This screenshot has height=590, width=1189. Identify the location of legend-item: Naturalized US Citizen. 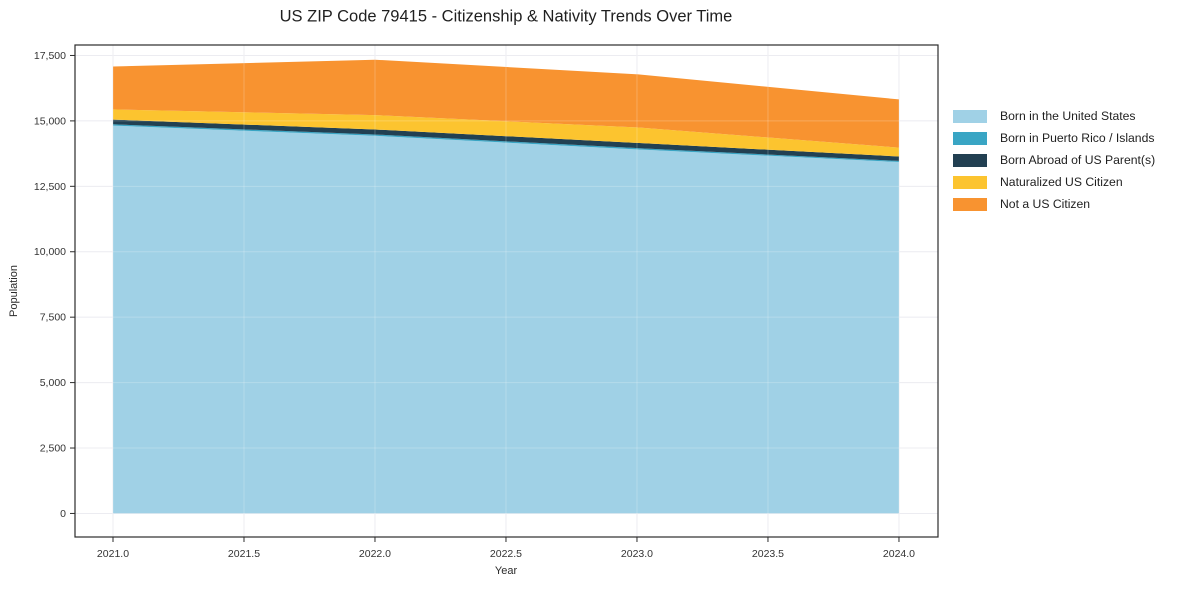
(1054, 182).